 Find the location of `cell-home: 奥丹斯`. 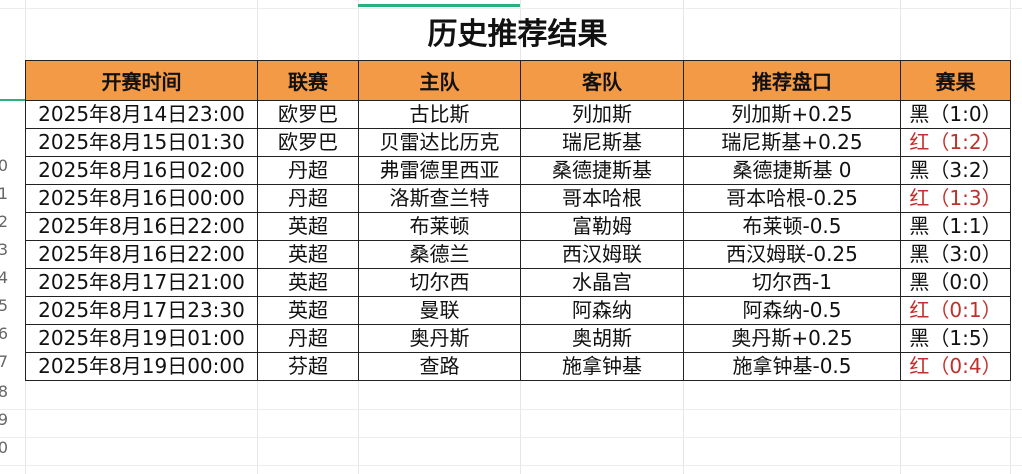

cell-home: 奥丹斯 is located at coordinates (439, 338).